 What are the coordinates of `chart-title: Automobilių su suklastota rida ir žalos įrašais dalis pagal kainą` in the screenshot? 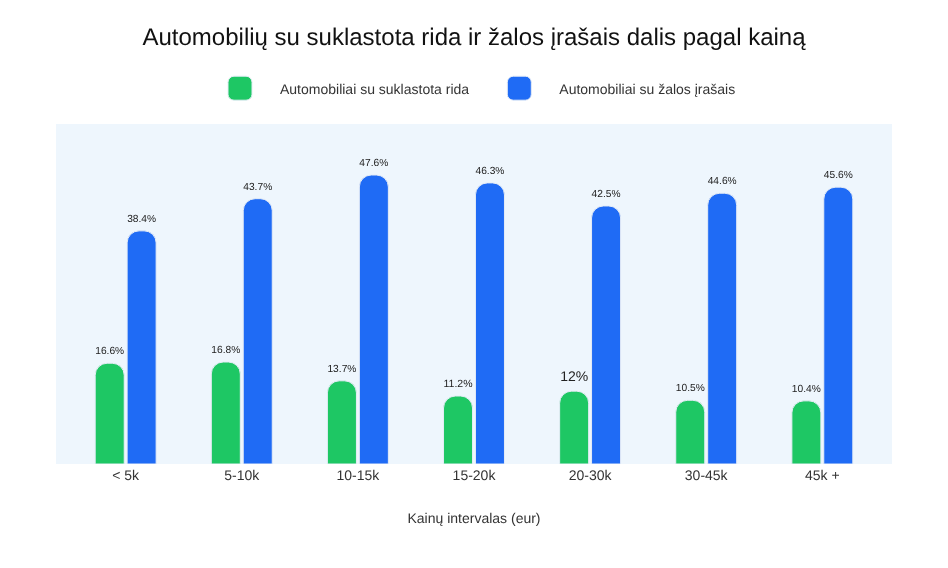 It's located at (474, 37).